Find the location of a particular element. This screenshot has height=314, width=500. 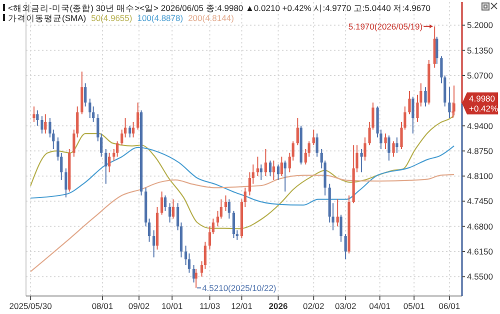

annotation: 5.1970(2026/05/19) is located at coordinates (385, 26).